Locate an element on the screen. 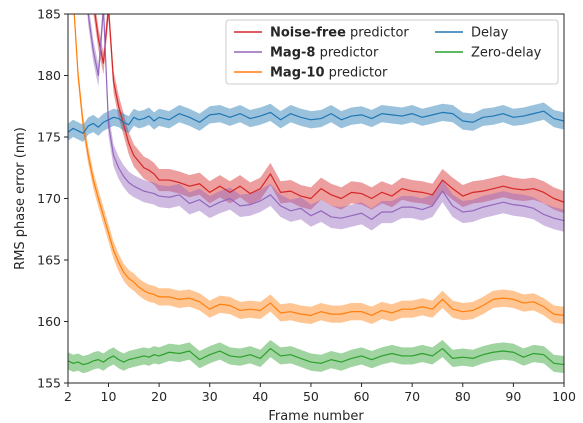 This screenshot has width=583, height=423. y-tick-label: 155 is located at coordinates (49, 383).